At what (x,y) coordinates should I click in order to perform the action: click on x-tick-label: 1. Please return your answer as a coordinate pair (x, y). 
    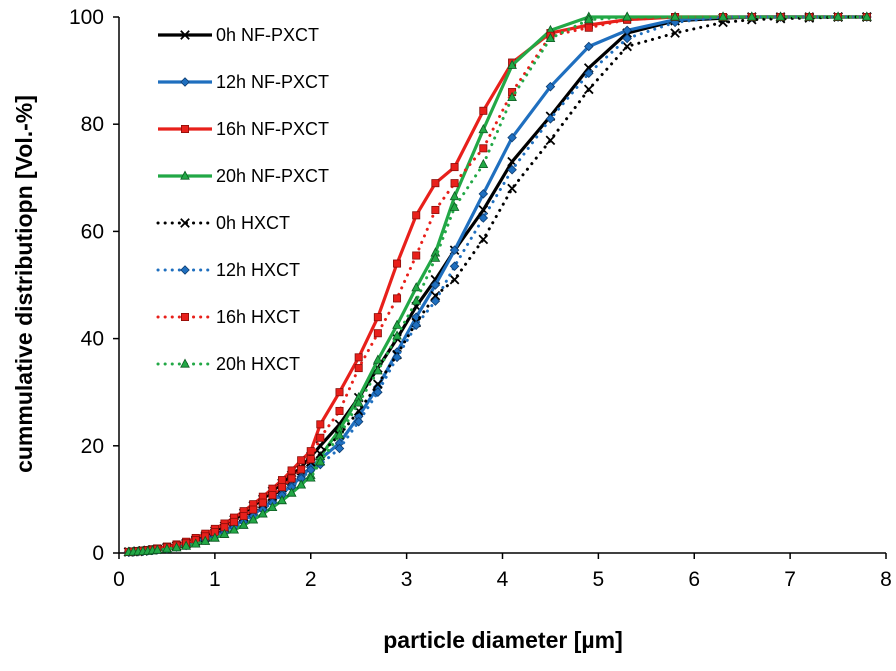
    Looking at the image, I should click on (215, 579).